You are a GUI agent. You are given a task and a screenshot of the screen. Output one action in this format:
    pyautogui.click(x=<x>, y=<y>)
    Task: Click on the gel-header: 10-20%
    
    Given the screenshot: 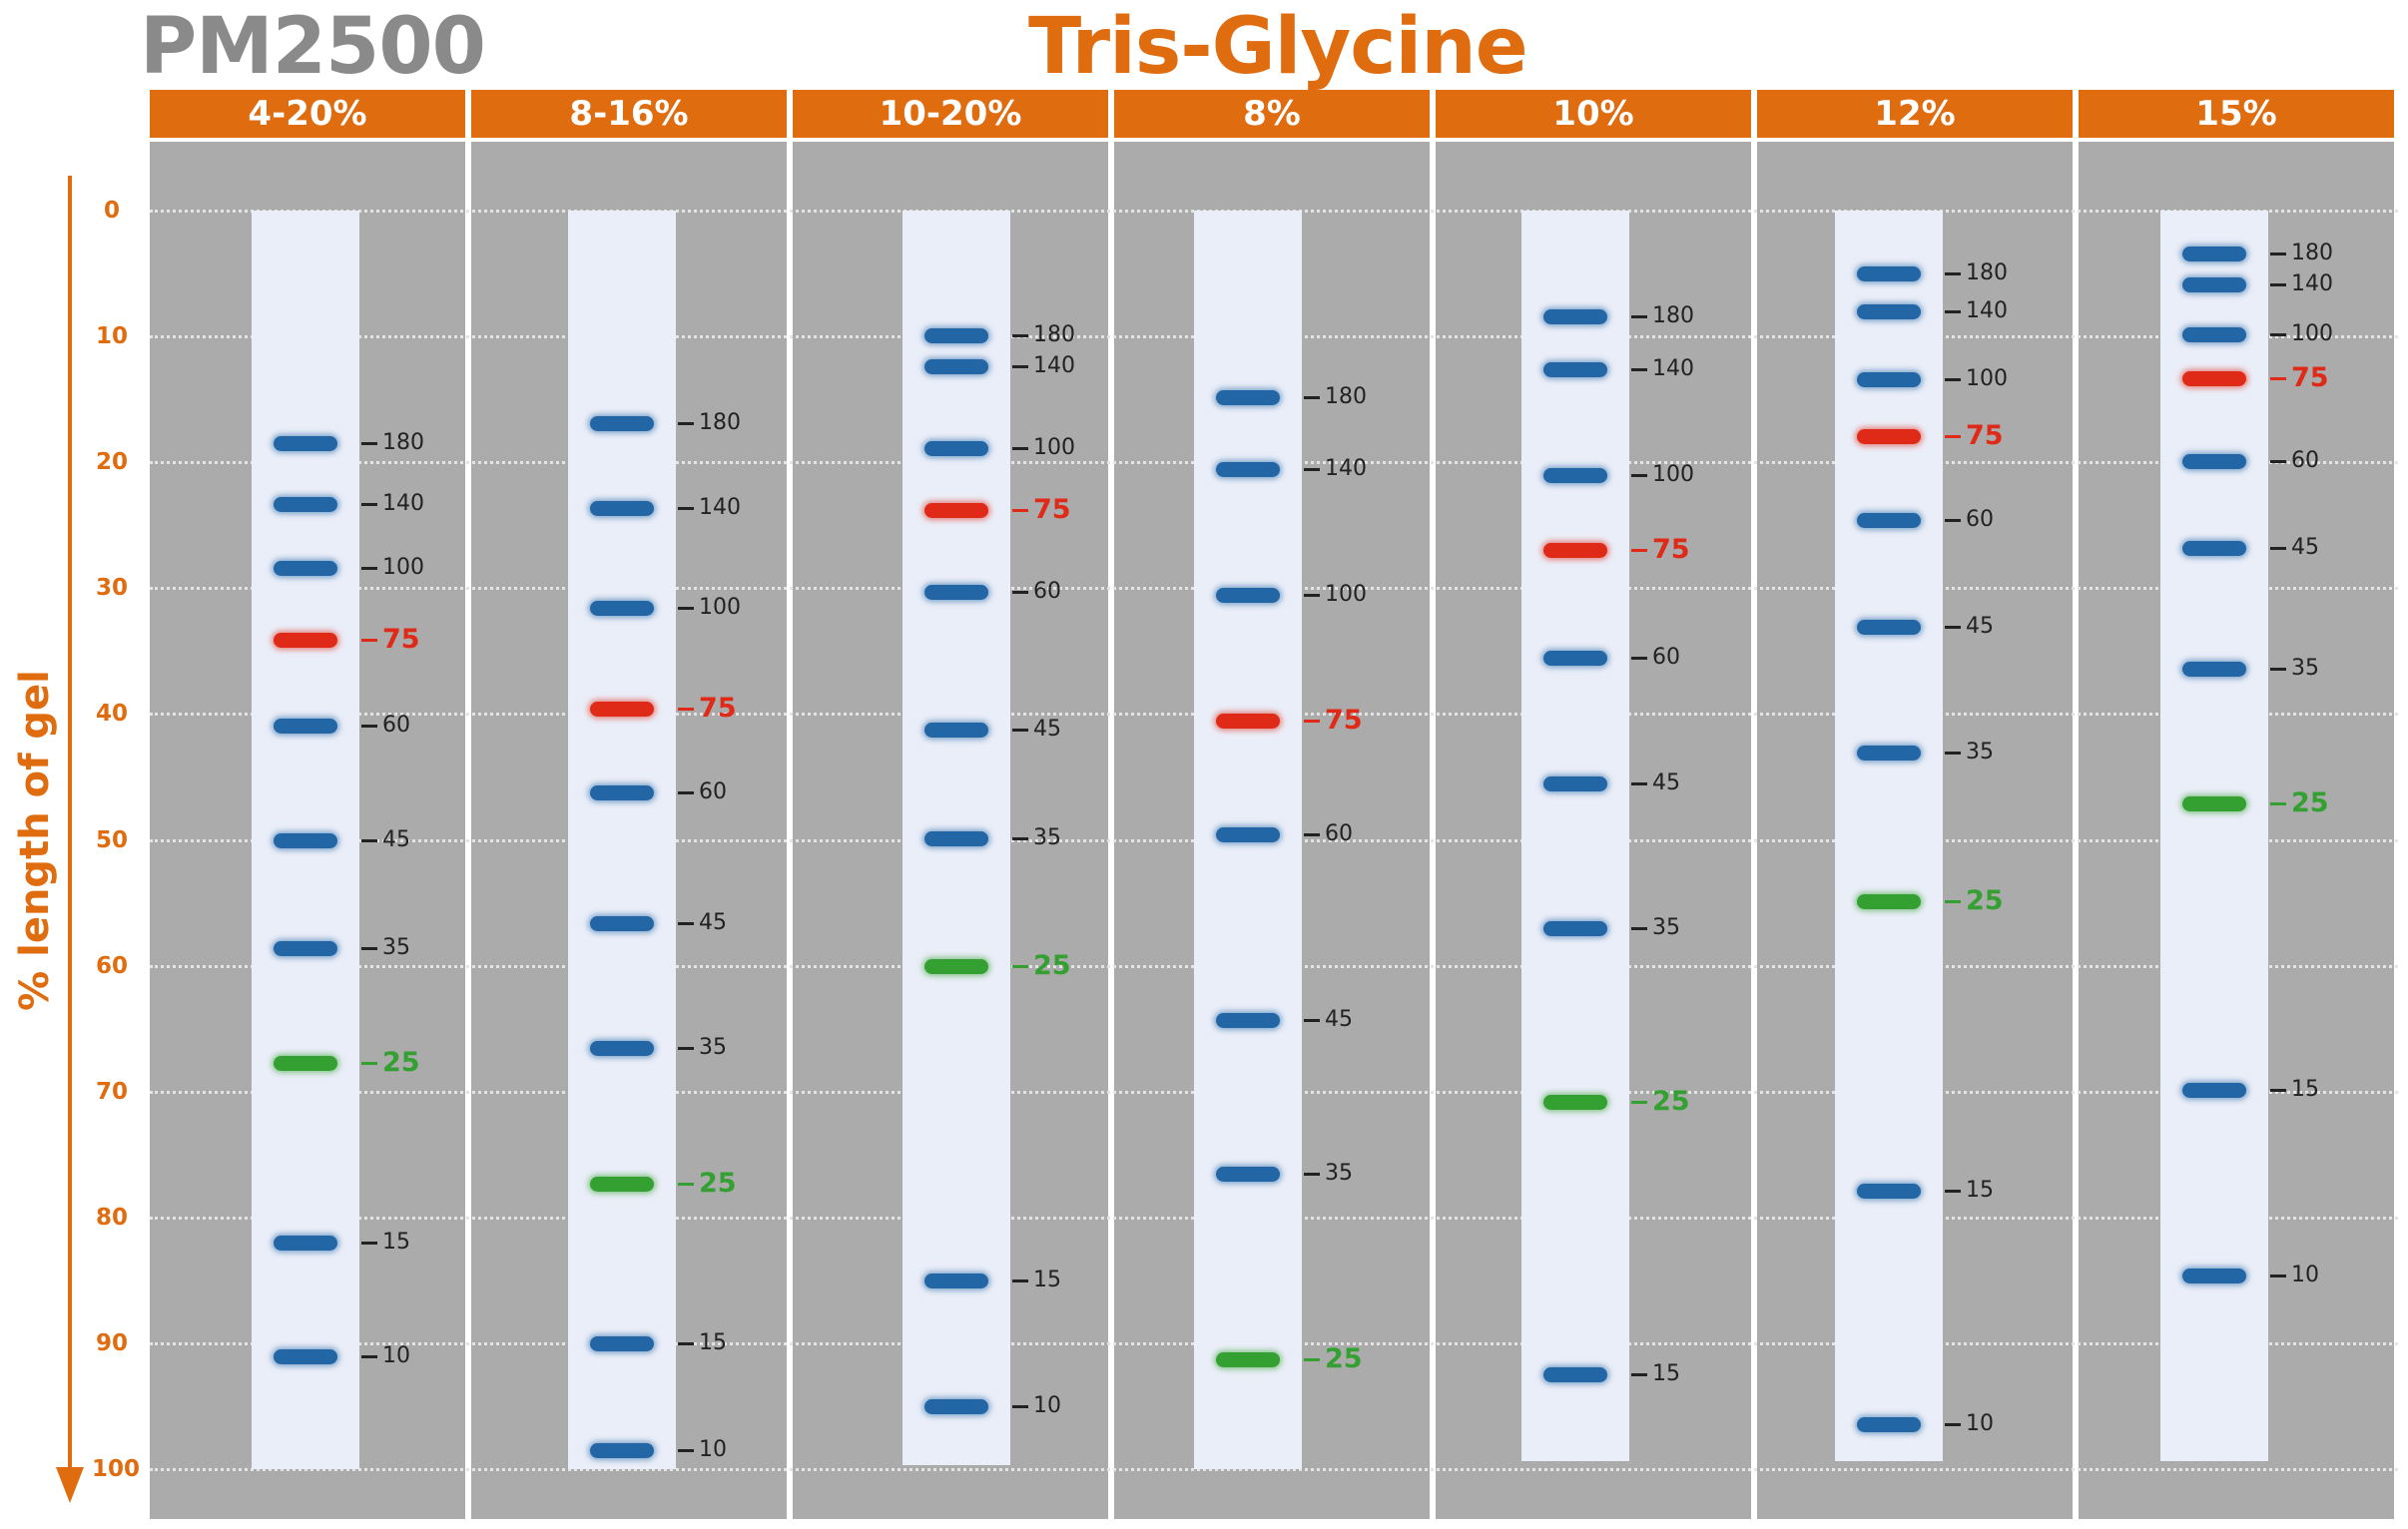 What is the action you would take?
    pyautogui.click(x=950, y=114)
    